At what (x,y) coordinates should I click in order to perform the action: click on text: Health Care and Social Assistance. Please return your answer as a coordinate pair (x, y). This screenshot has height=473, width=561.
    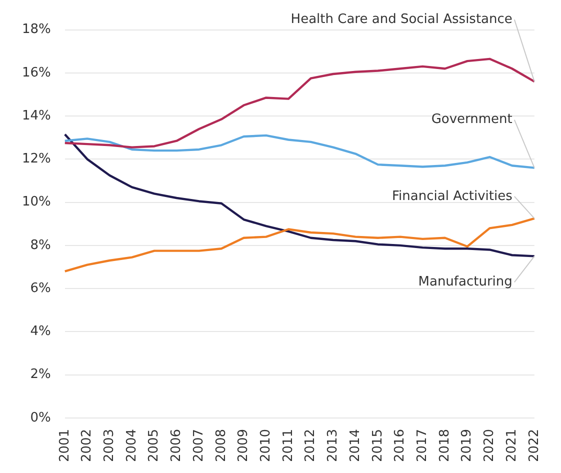
    Looking at the image, I should click on (401, 19).